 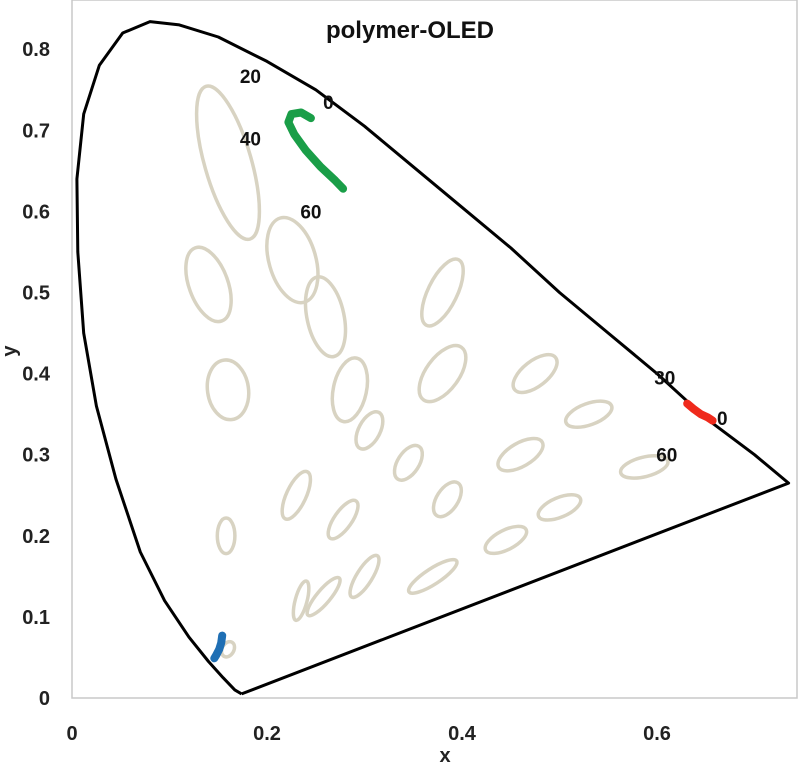 I want to click on y-axis-label: y, so click(x=10, y=351).